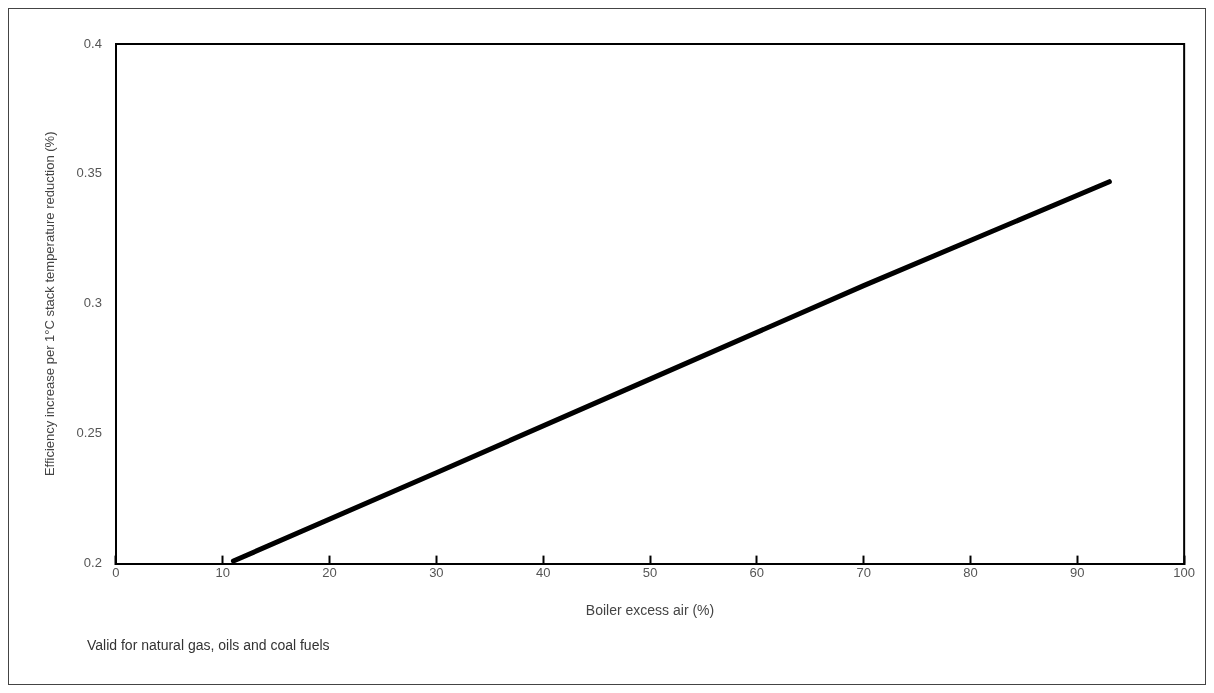  What do you see at coordinates (116, 572) in the screenshot?
I see `x-tick-label: 0` at bounding box center [116, 572].